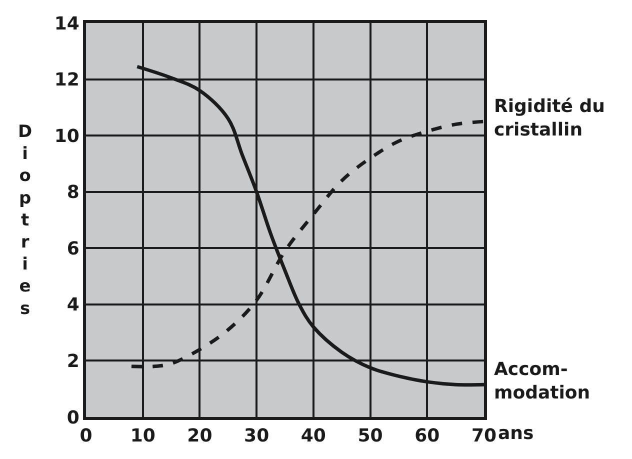 This screenshot has width=632, height=459. What do you see at coordinates (143, 436) in the screenshot?
I see `x-tick-label: 10` at bounding box center [143, 436].